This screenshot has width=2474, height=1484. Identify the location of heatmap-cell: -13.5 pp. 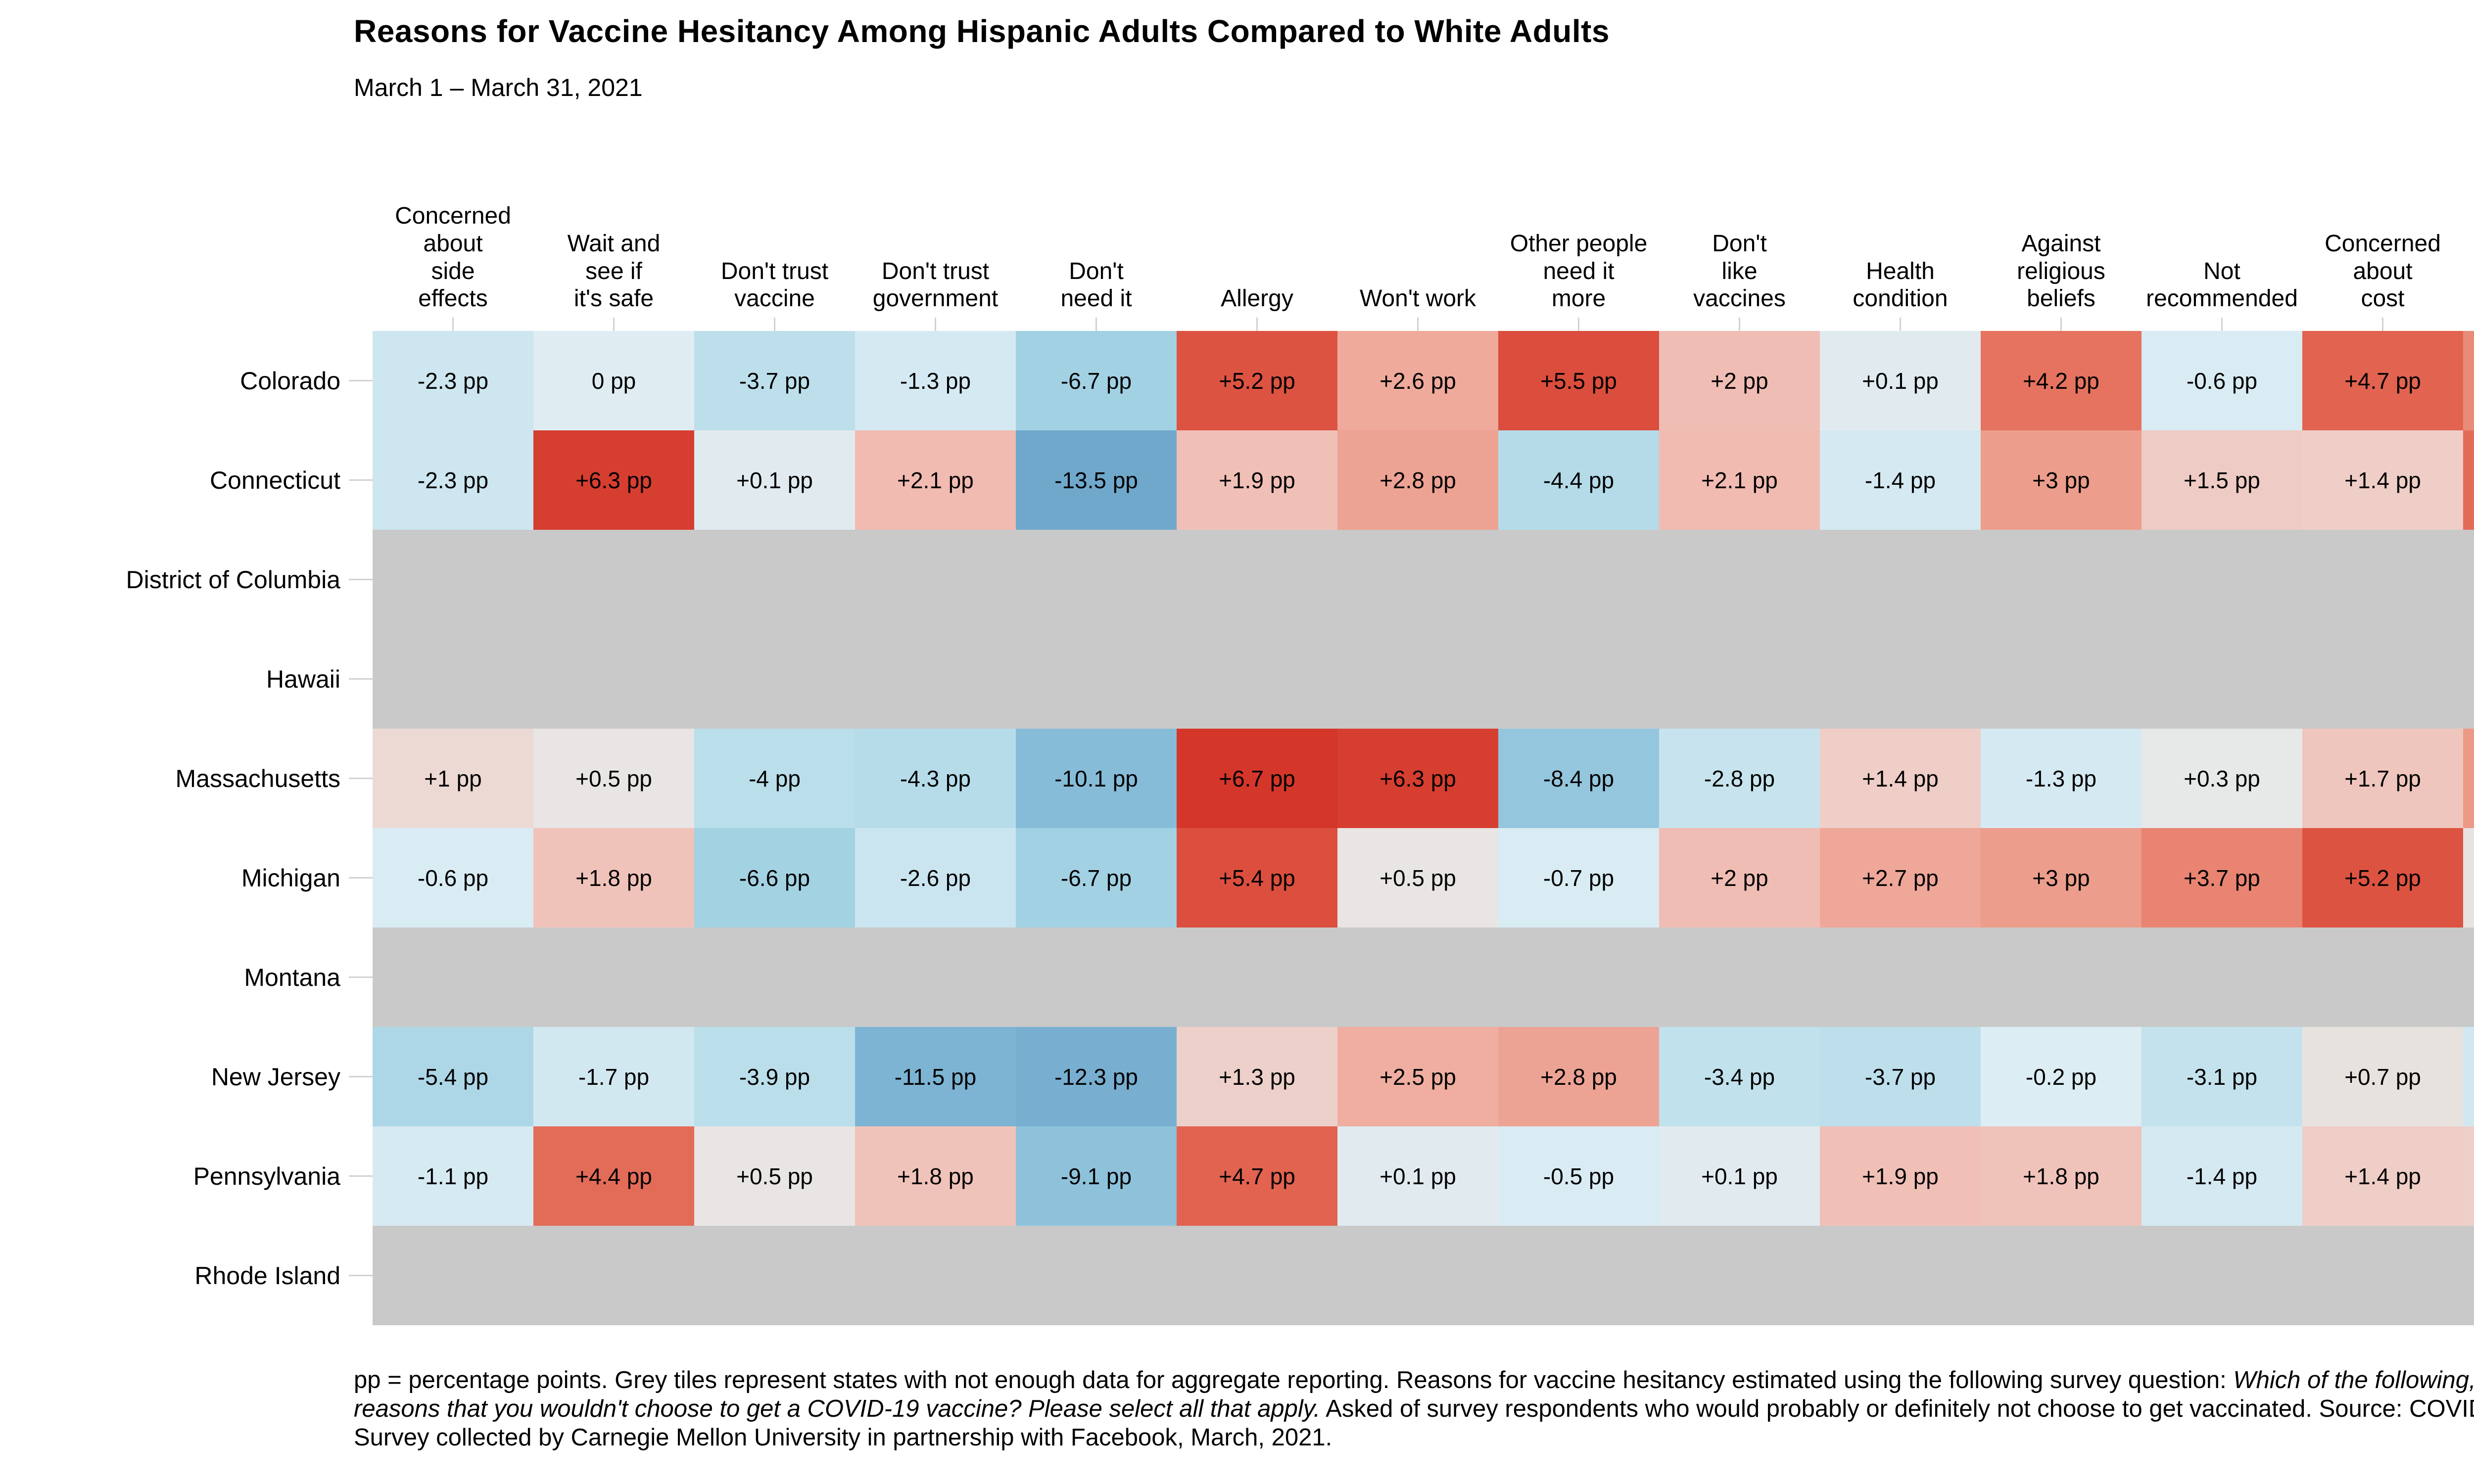
(1096, 480).